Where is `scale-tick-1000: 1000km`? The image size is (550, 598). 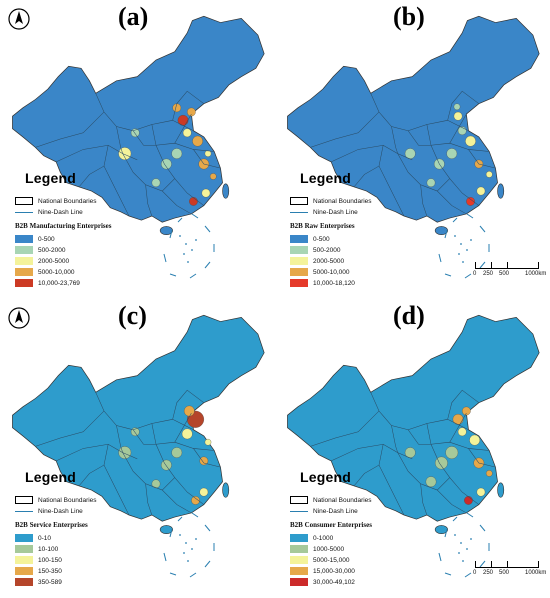 scale-tick-1000: 1000km is located at coordinates (536, 573).